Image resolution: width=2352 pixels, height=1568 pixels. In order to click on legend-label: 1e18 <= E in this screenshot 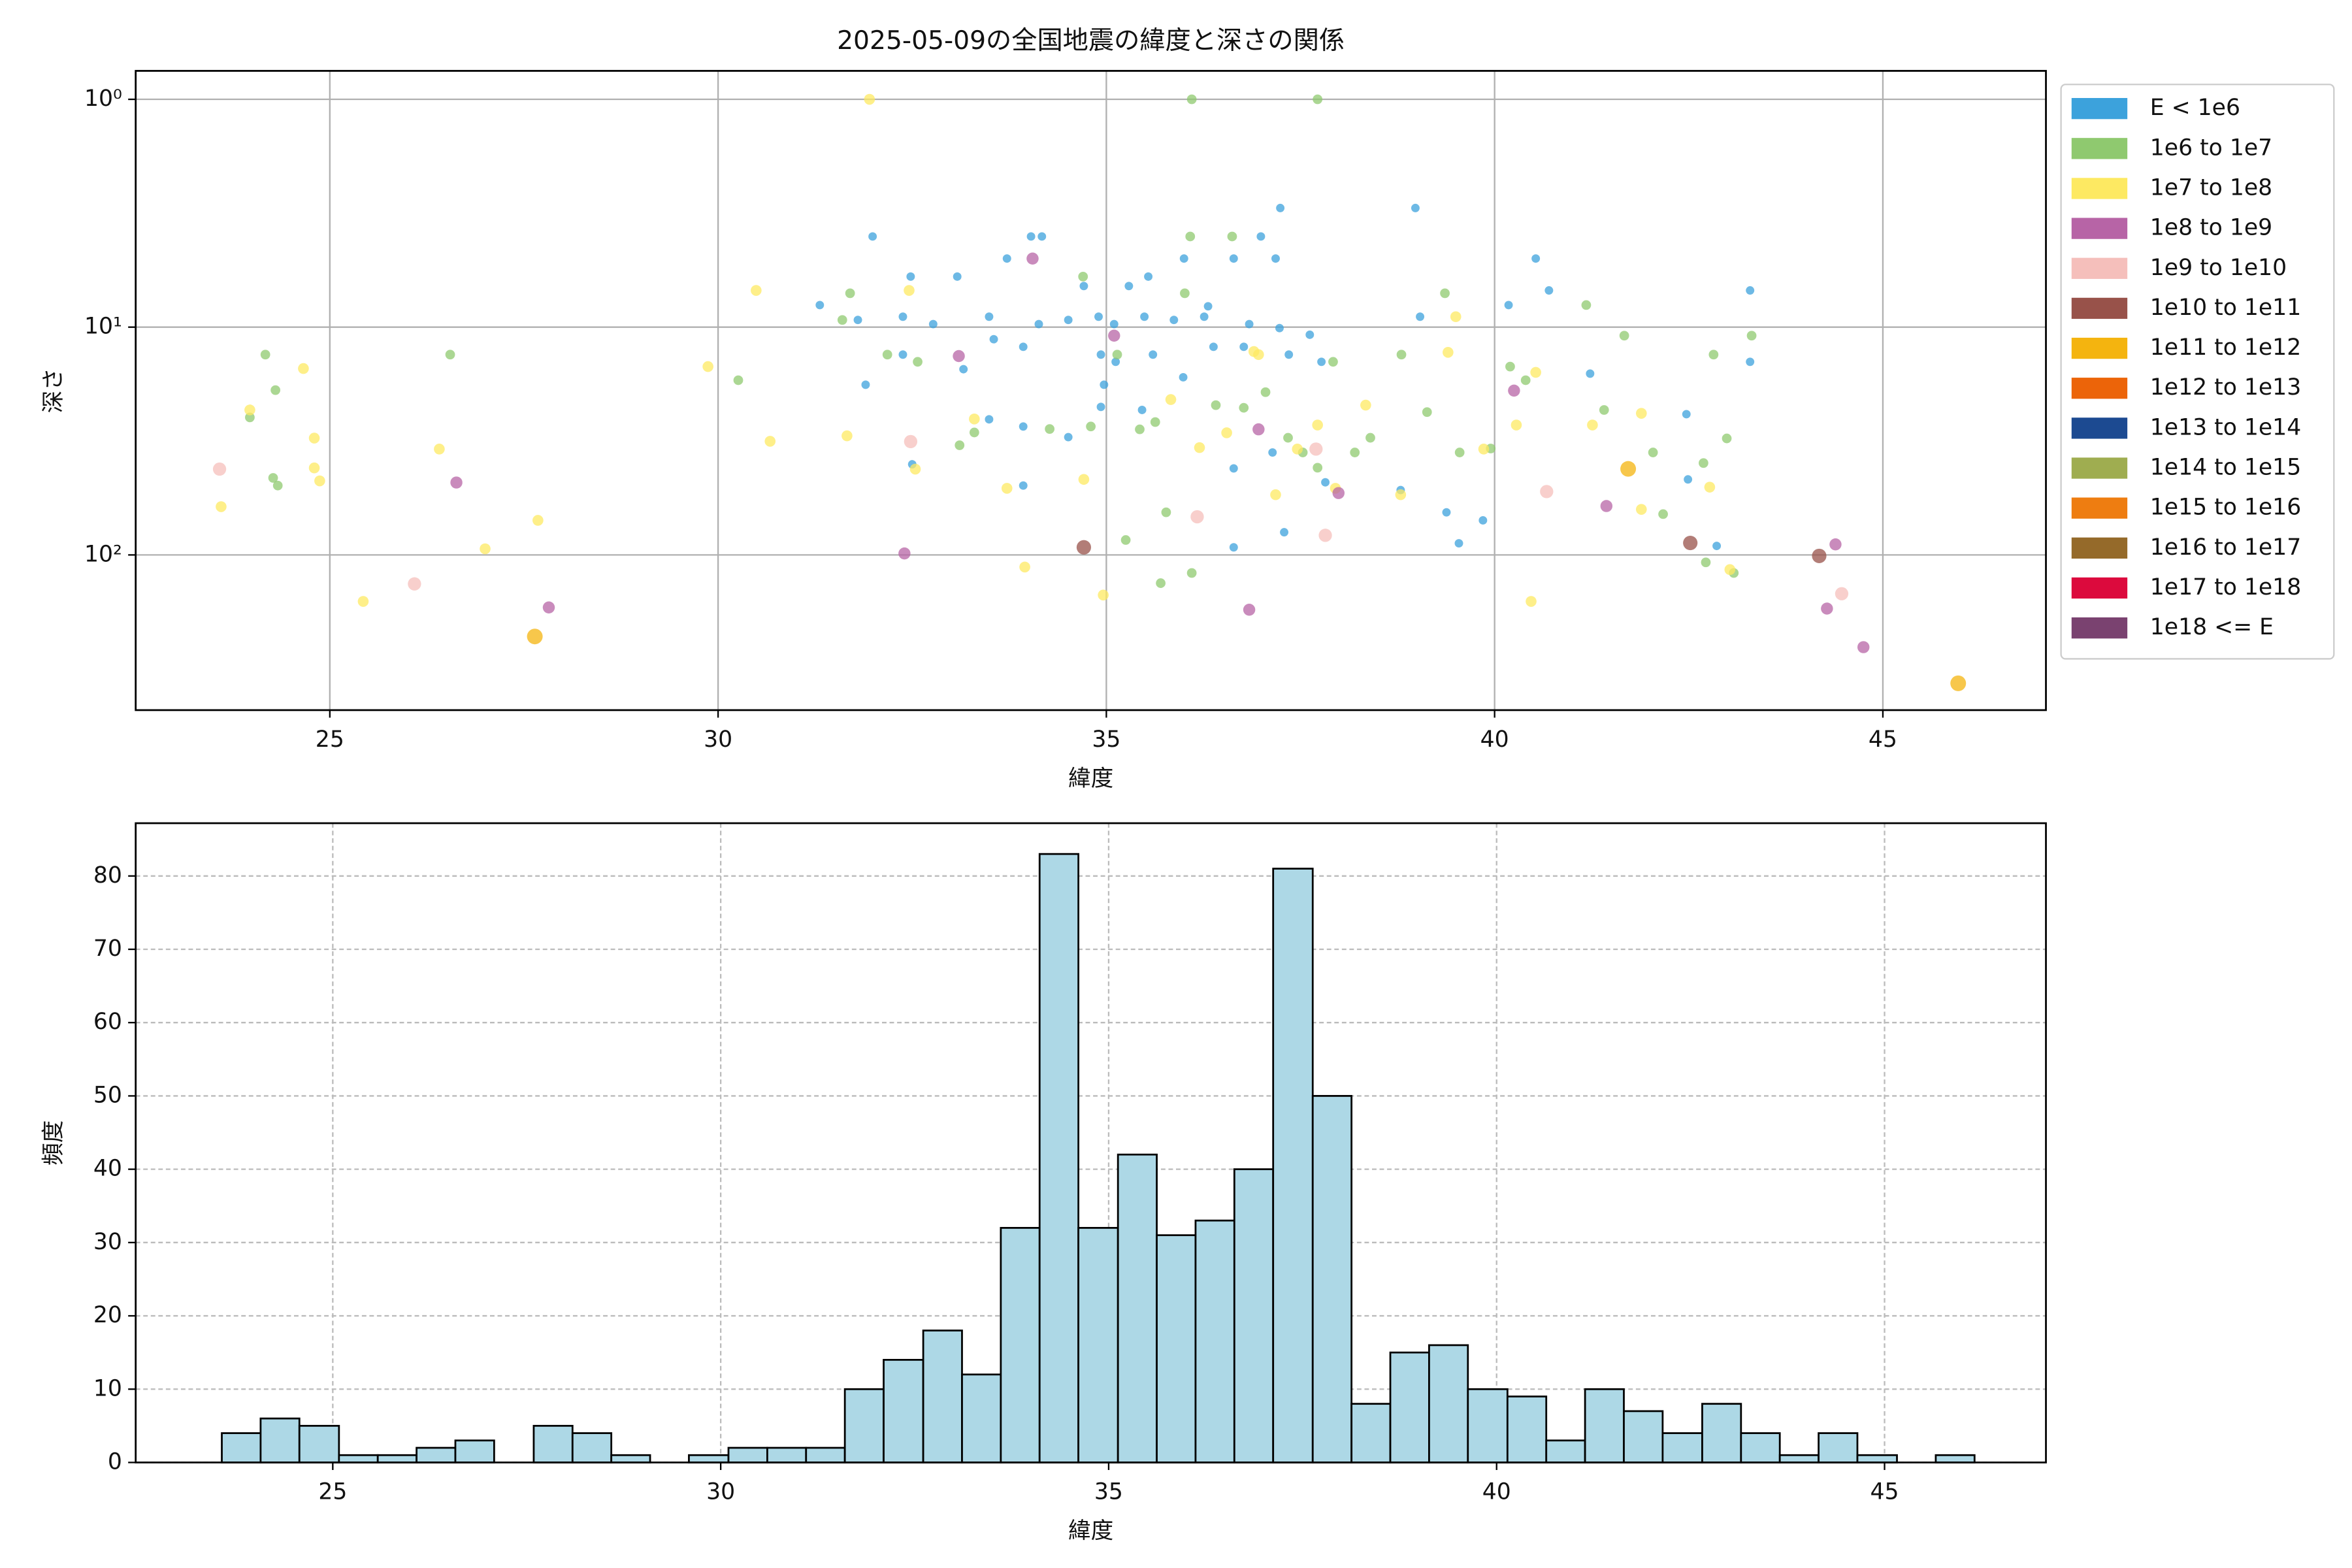, I will do `click(2212, 627)`.